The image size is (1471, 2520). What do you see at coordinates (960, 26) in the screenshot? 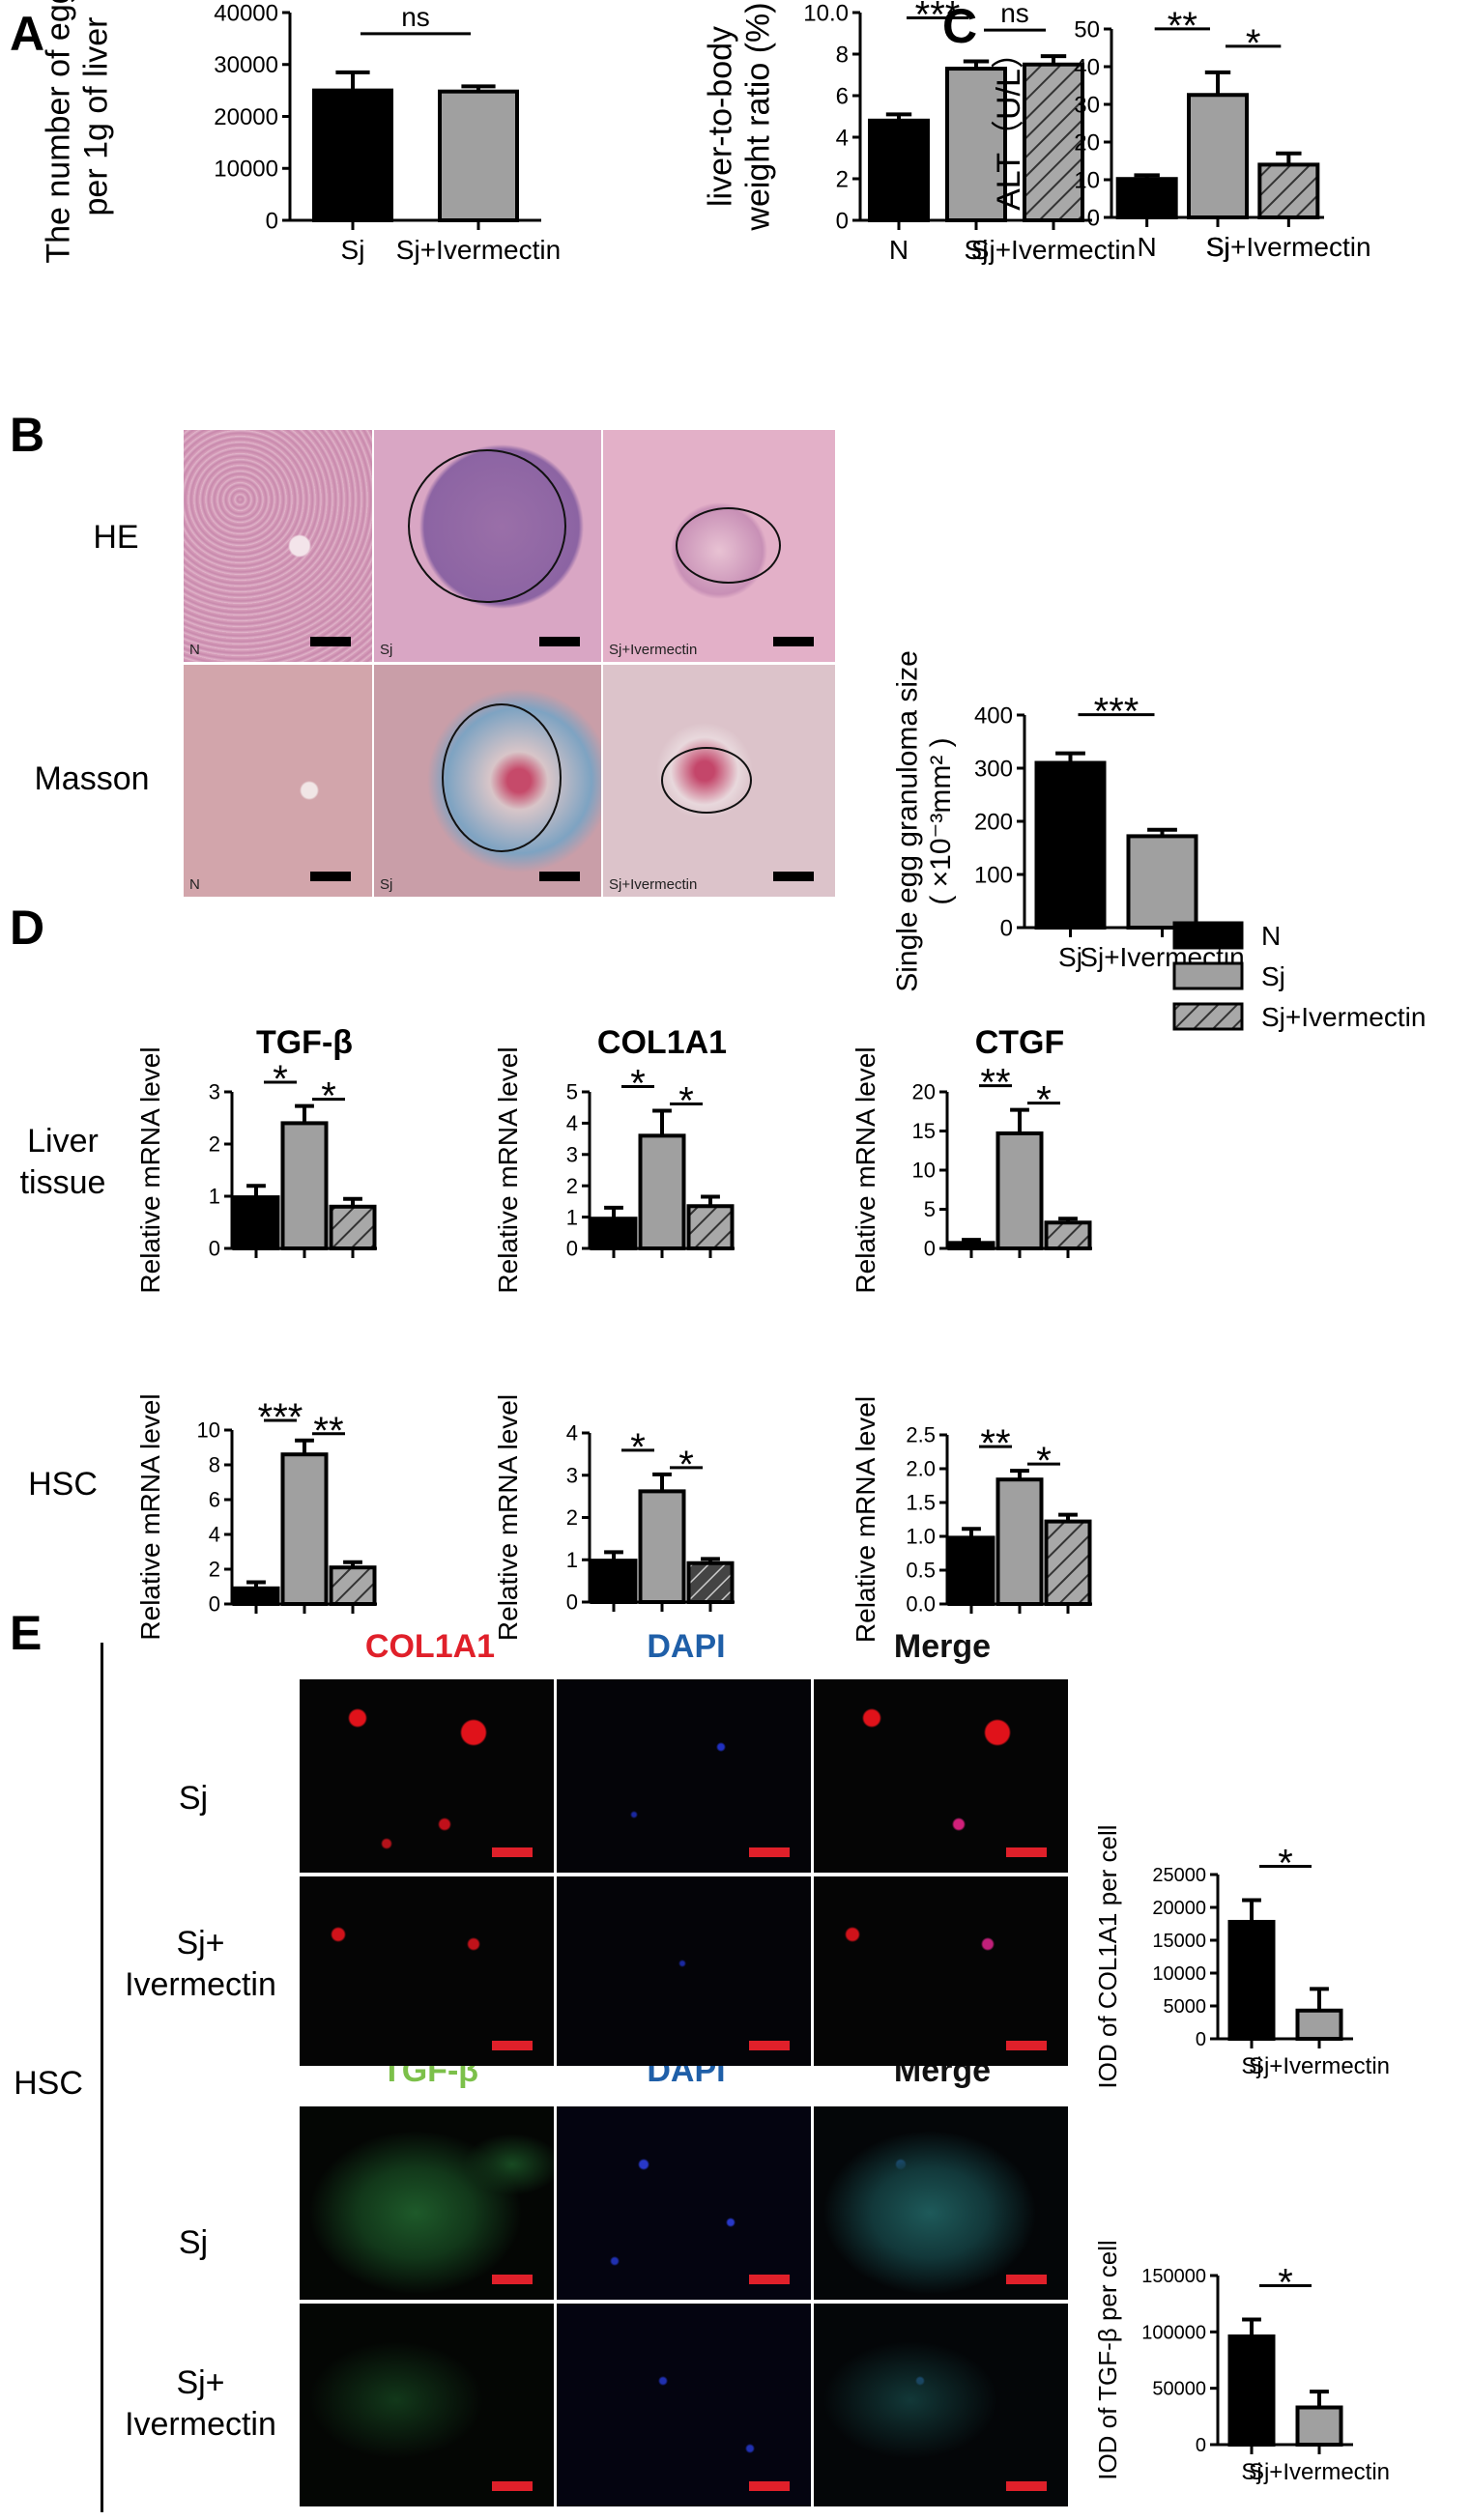
I see `panel-label-c: C` at bounding box center [960, 26].